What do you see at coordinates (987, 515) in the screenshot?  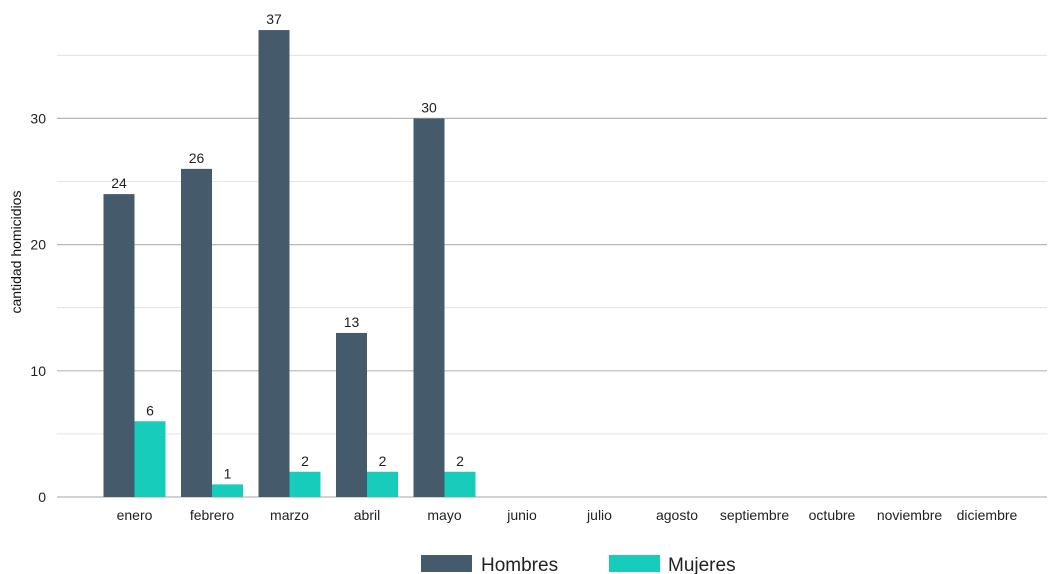 I see `x-tick-label-diciembre: diciembre` at bounding box center [987, 515].